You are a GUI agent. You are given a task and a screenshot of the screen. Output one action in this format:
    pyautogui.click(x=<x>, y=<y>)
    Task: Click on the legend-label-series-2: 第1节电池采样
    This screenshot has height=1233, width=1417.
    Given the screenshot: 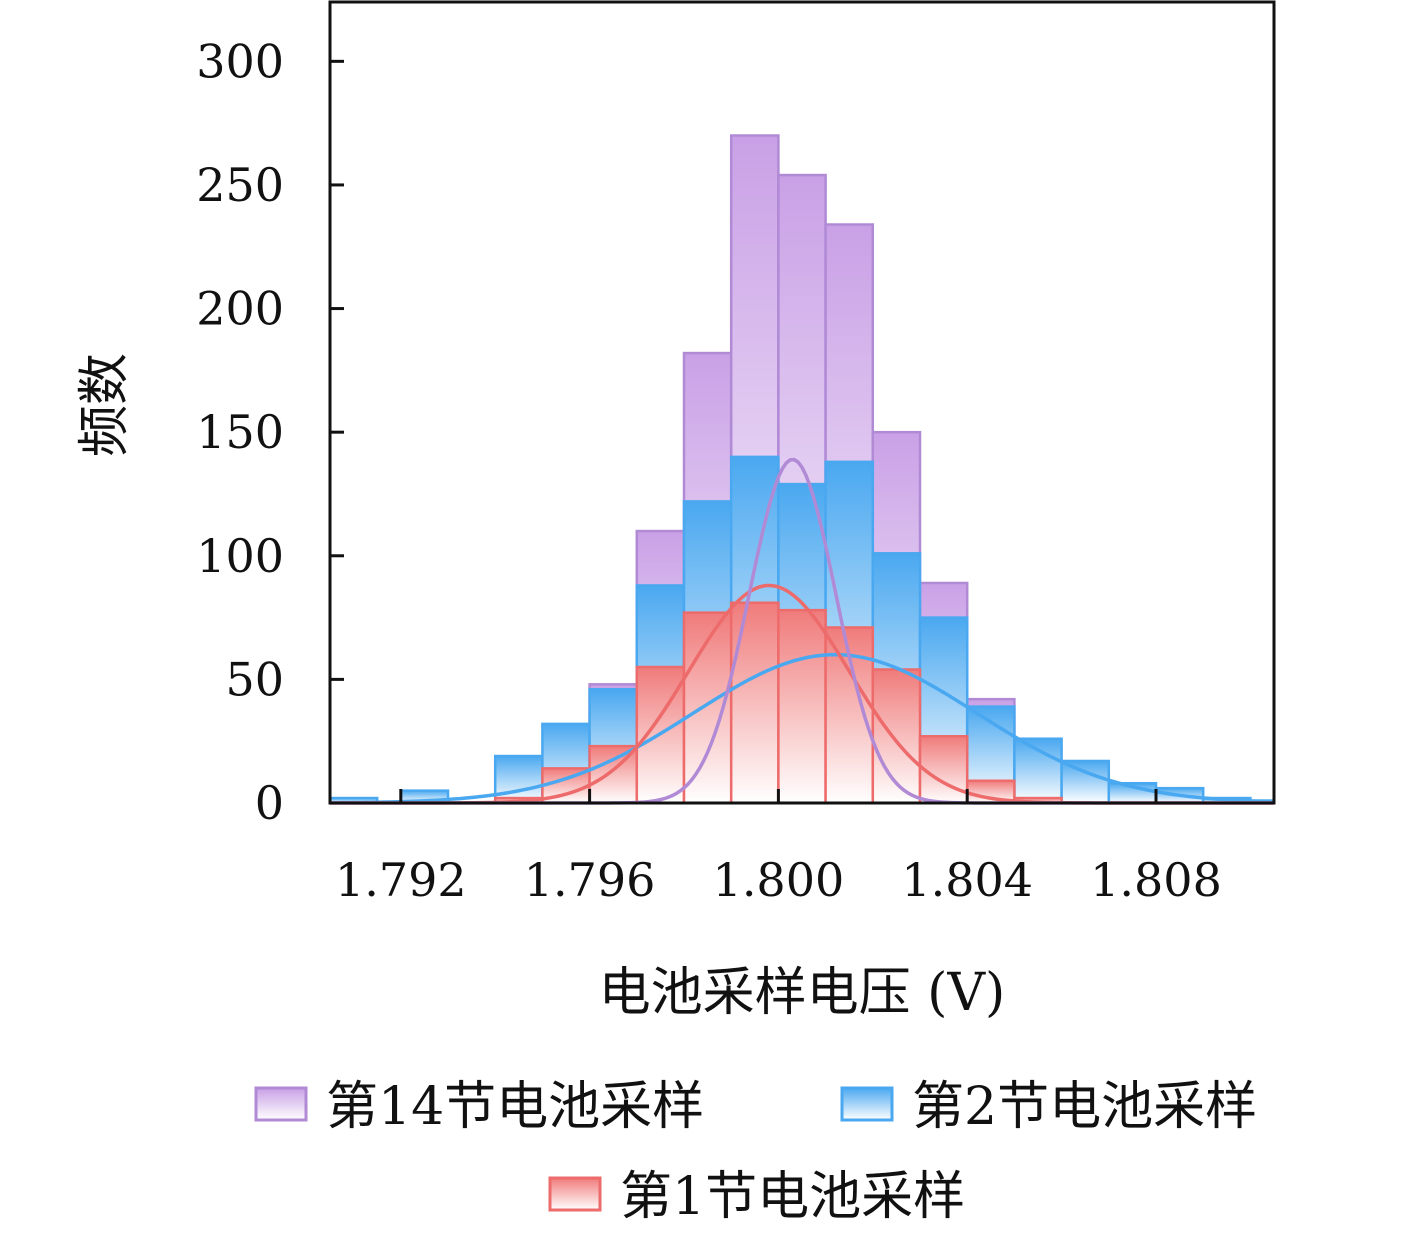 What is the action you would take?
    pyautogui.click(x=792, y=1197)
    